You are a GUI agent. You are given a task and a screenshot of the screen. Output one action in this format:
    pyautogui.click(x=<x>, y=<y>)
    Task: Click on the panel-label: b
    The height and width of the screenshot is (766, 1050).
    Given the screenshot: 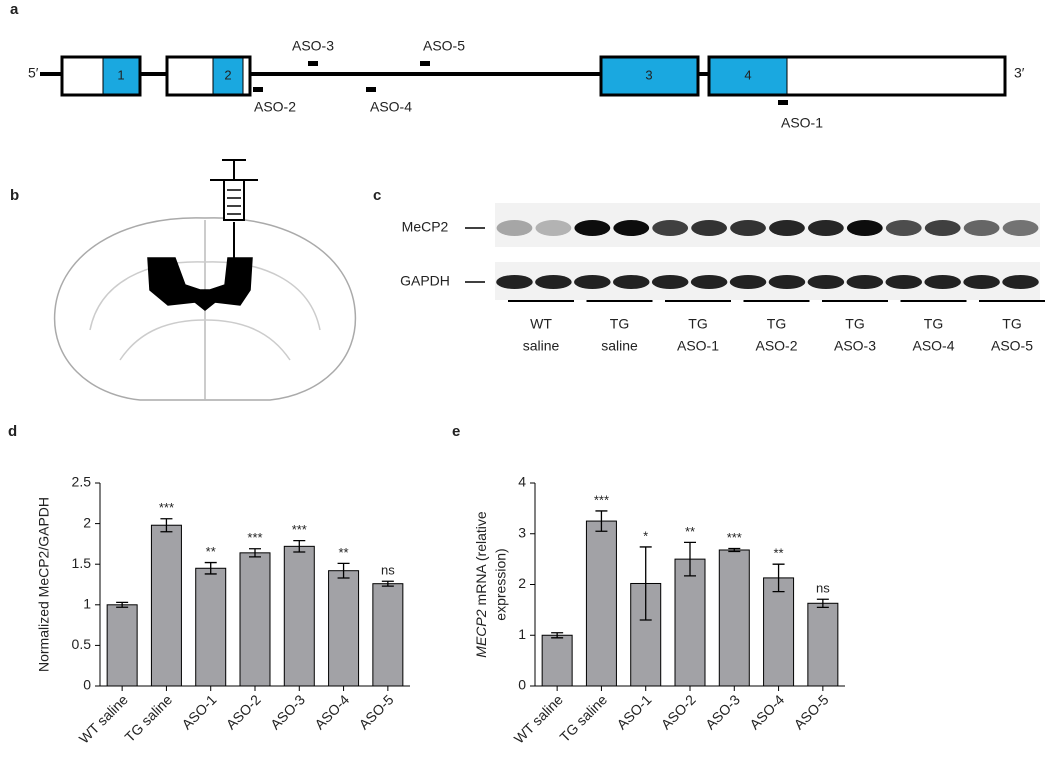 What is the action you would take?
    pyautogui.click(x=14, y=195)
    